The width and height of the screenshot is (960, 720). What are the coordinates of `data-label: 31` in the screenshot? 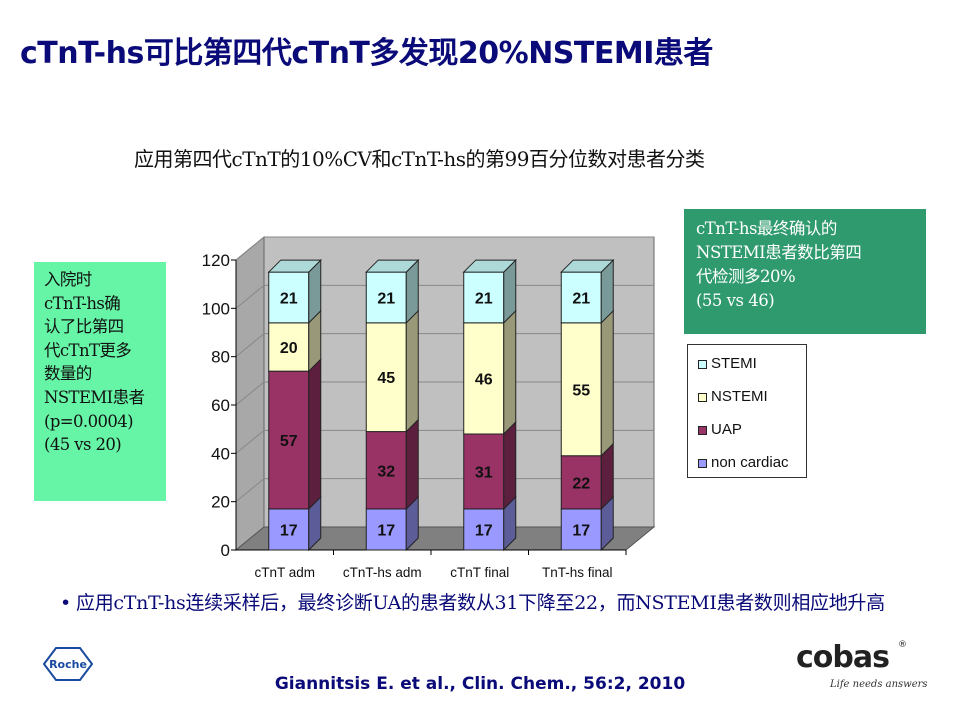 It's located at (484, 472).